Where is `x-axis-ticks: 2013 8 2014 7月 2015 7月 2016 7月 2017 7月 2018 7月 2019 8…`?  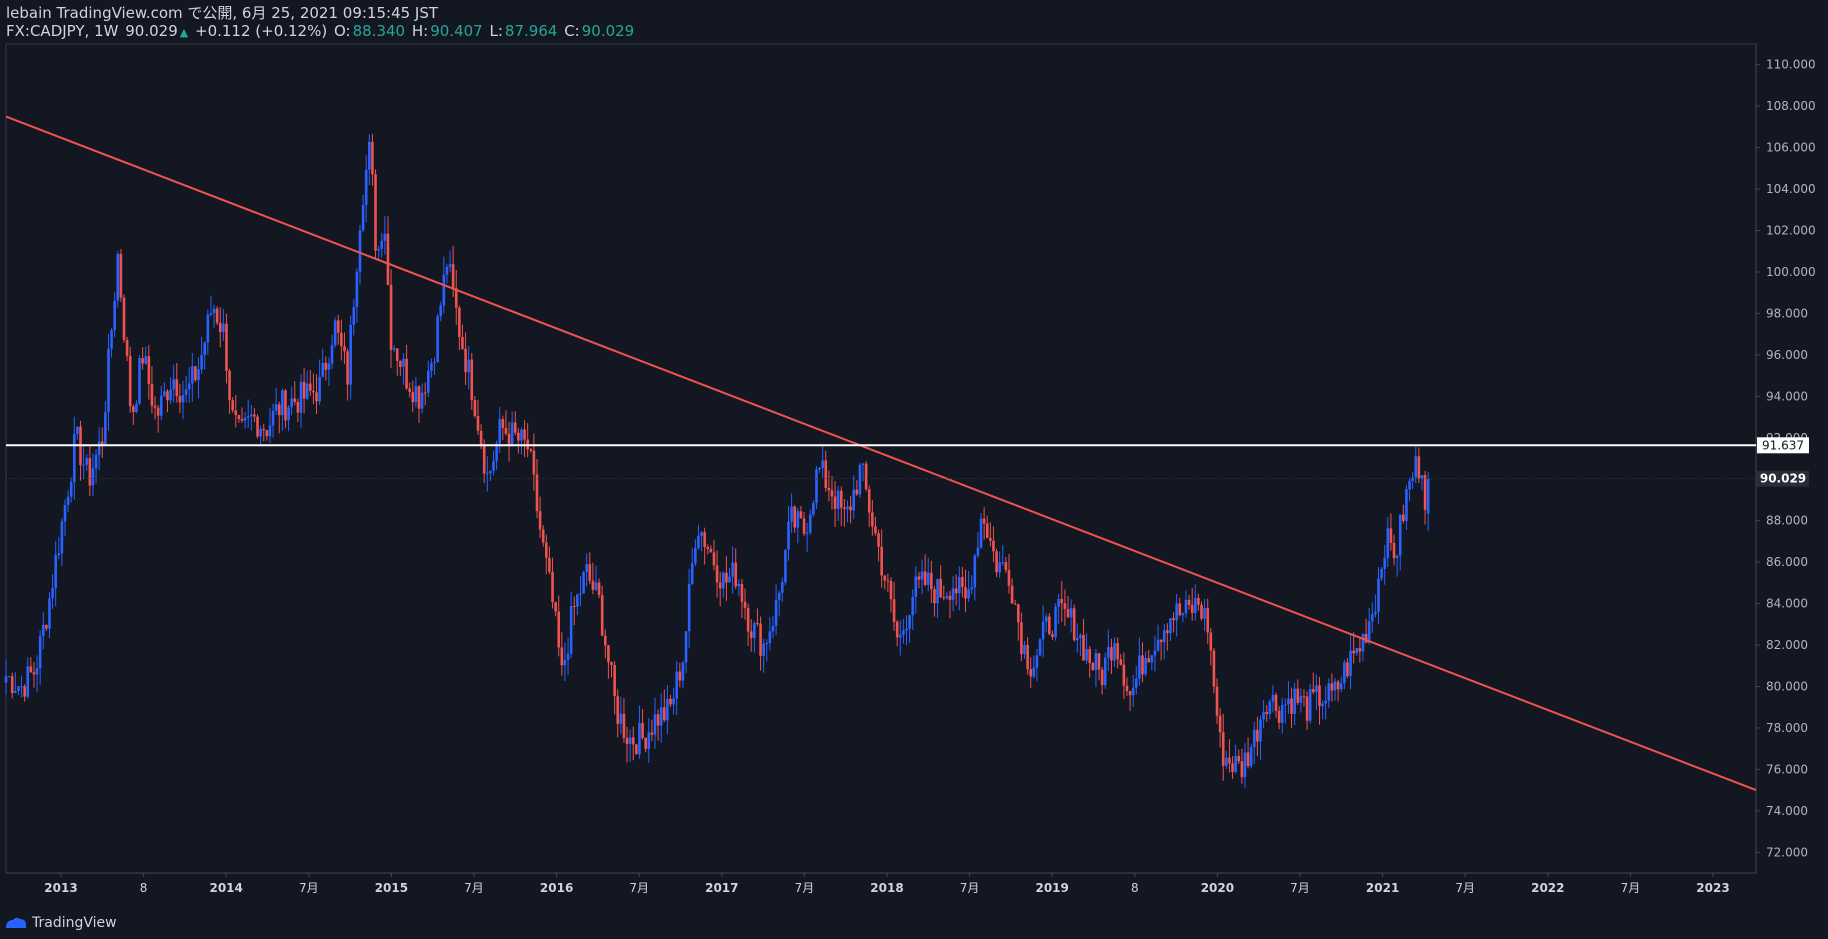 x-axis-ticks: 2013 8 2014 7月 2015 7月 2016 7月 2017 7月 2018 7月 2019 8… is located at coordinates (887, 884).